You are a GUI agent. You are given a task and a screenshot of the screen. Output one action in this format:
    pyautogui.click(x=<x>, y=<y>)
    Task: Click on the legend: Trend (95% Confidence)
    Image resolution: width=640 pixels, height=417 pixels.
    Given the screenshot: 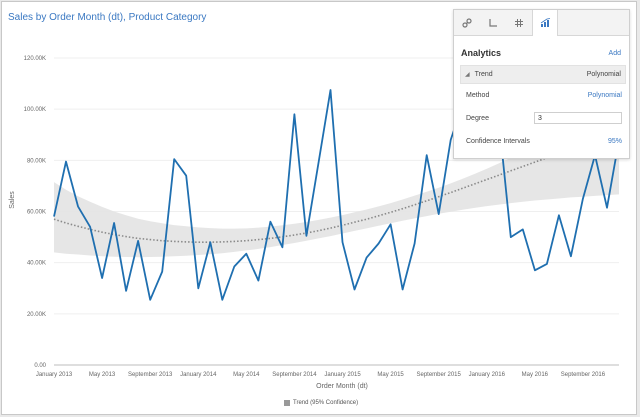 What is the action you would take?
    pyautogui.click(x=321, y=403)
    